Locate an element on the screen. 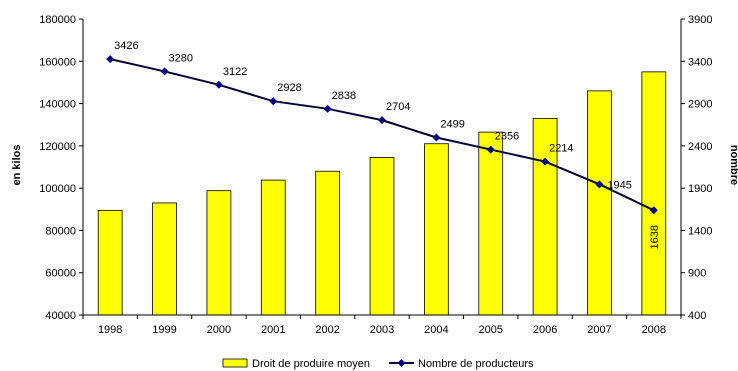 This screenshot has height=371, width=738. right-tick-label: 3900 is located at coordinates (700, 20).